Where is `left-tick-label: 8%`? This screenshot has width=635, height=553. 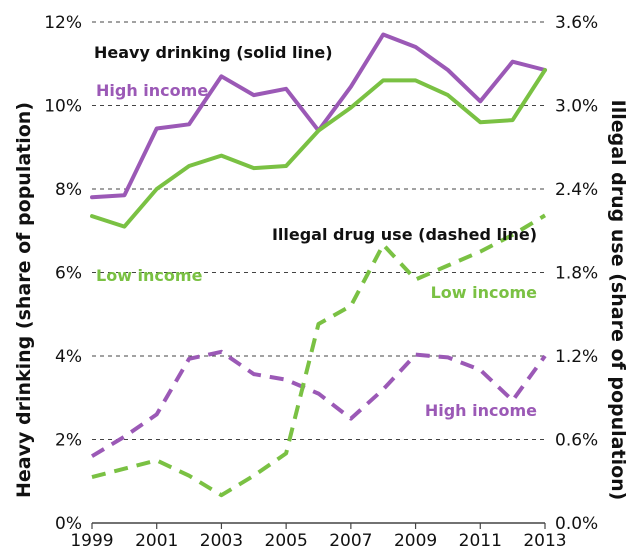
left-tick-label: 8% is located at coordinates (68, 190).